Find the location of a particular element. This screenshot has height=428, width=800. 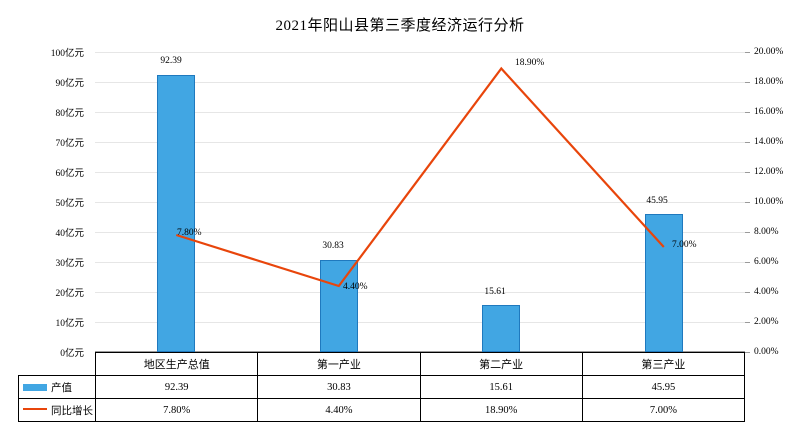

y-right-tick: 14.00% is located at coordinates (769, 142).